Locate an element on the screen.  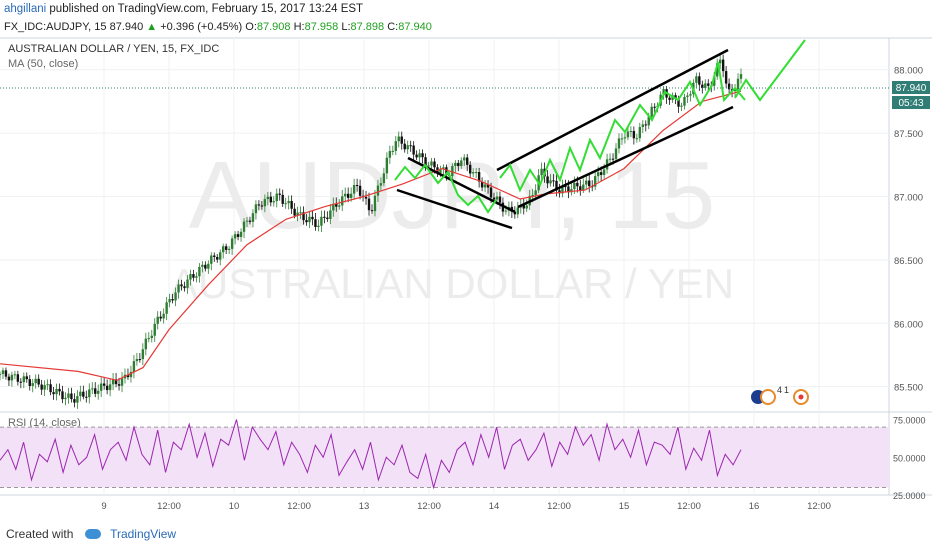
tradingview-logo: TradingView is located at coordinates (143, 534).